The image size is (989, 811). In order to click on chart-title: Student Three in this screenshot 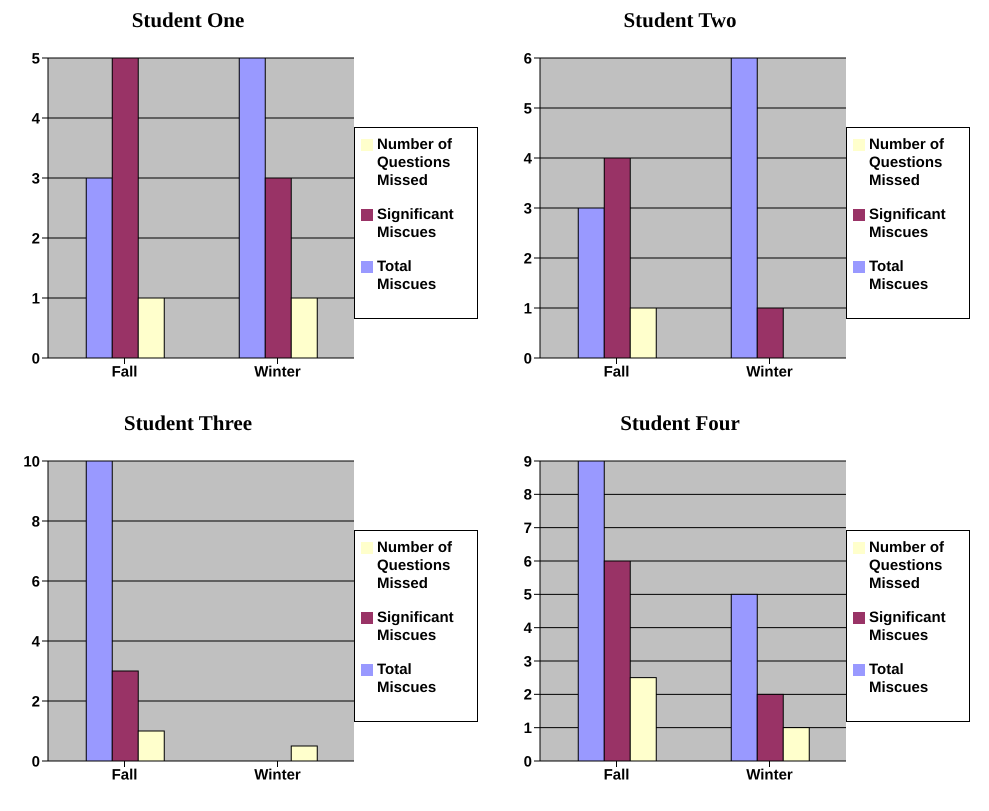, I will do `click(188, 424)`.